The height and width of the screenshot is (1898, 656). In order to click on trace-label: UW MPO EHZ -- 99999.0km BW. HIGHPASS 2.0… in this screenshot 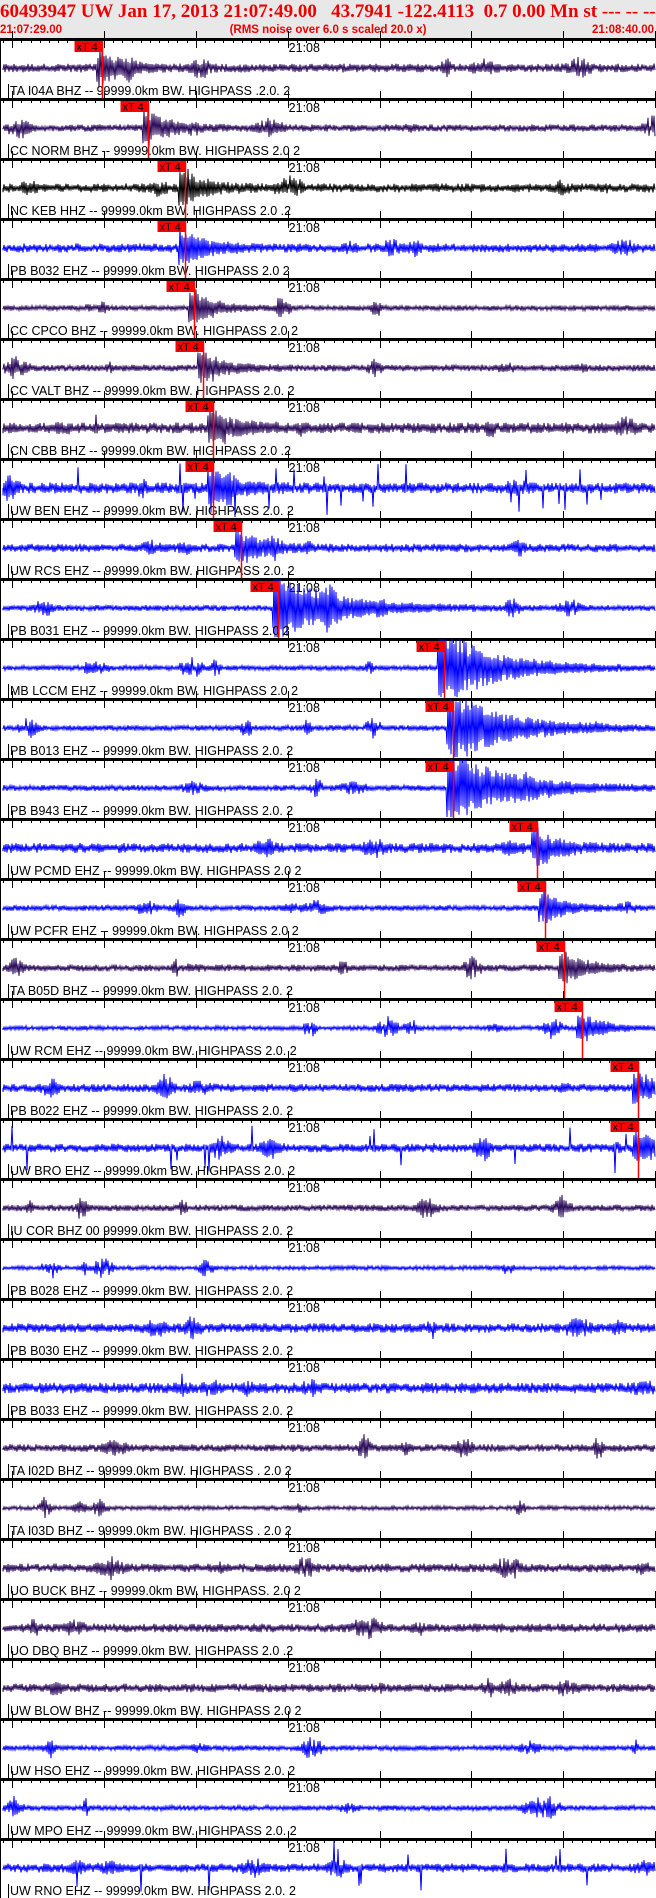, I will do `click(153, 1831)`.